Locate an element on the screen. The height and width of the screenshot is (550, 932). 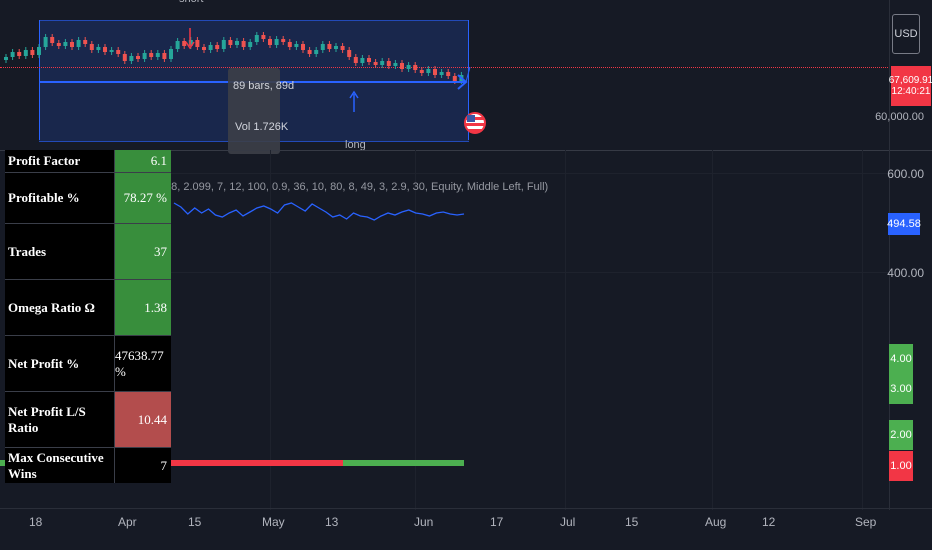
score-bar-green is located at coordinates (403, 463).